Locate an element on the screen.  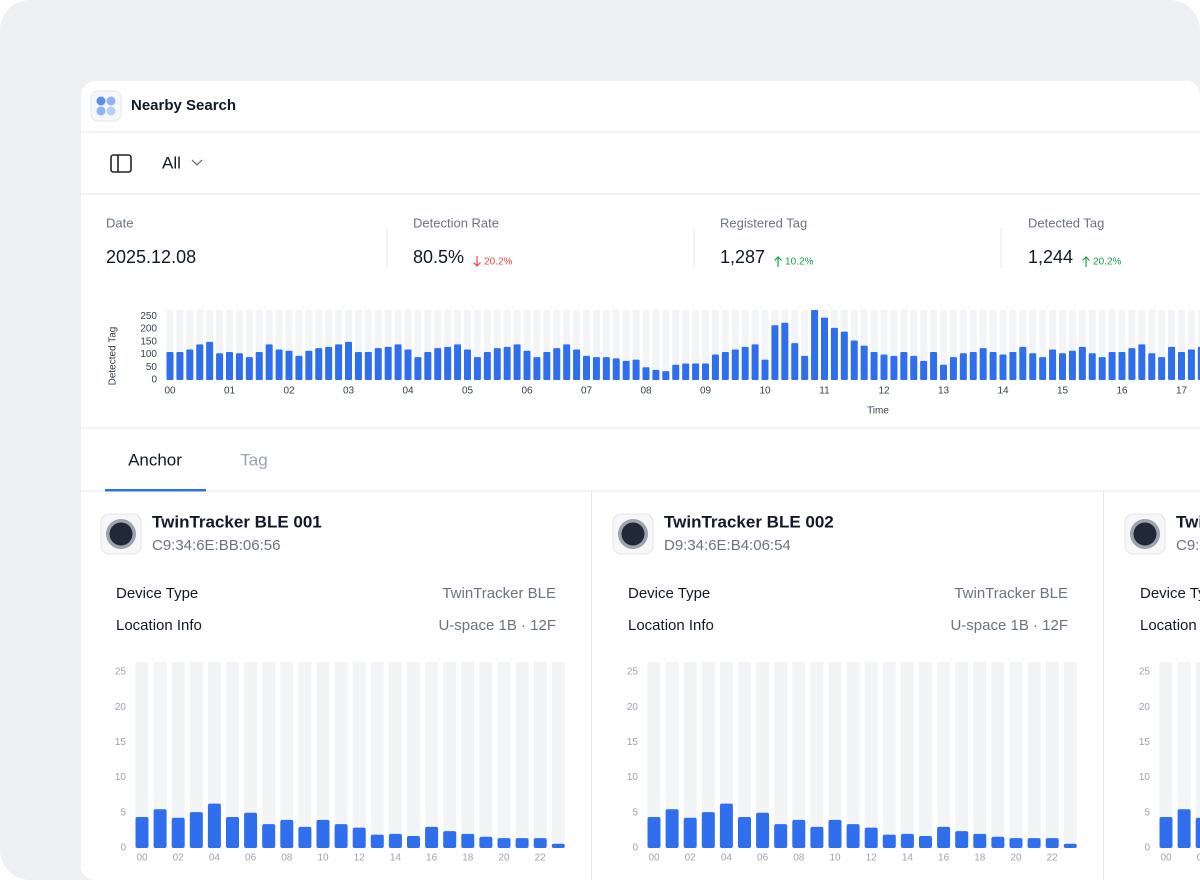
device-icon-face is located at coordinates (121, 534).